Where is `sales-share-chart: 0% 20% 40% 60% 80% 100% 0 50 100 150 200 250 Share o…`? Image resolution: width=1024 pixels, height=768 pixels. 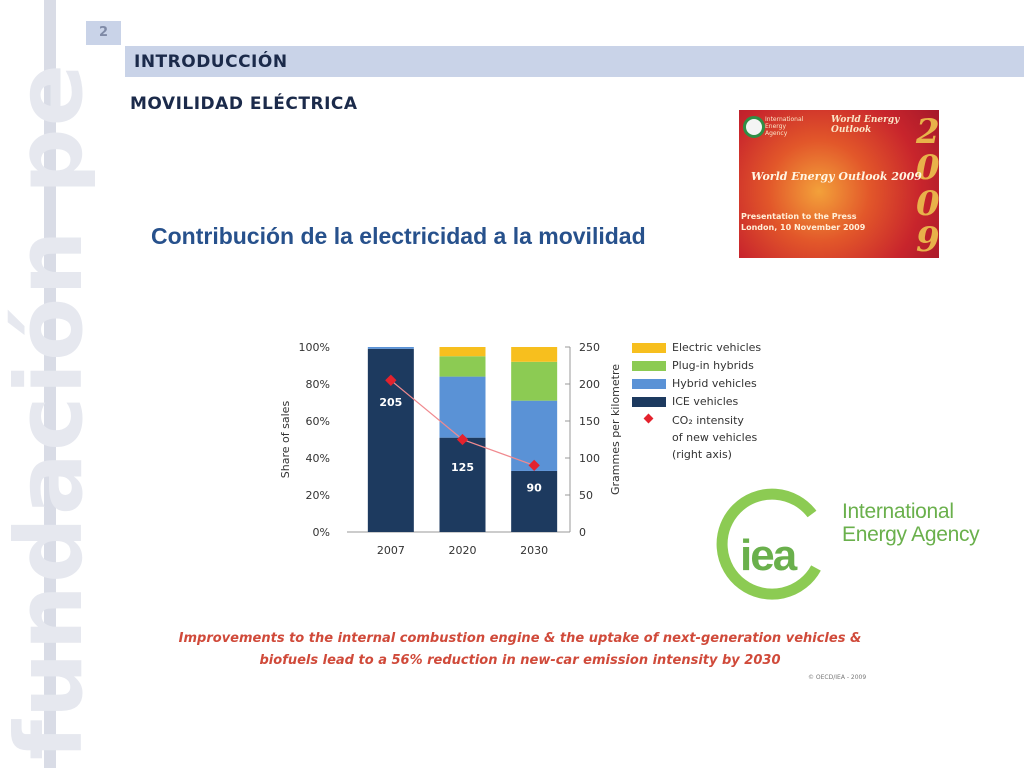 sales-share-chart: 0% 20% 40% 60% 80% 100% 0 50 100 150 200 250 Share o… is located at coordinates (520, 450).